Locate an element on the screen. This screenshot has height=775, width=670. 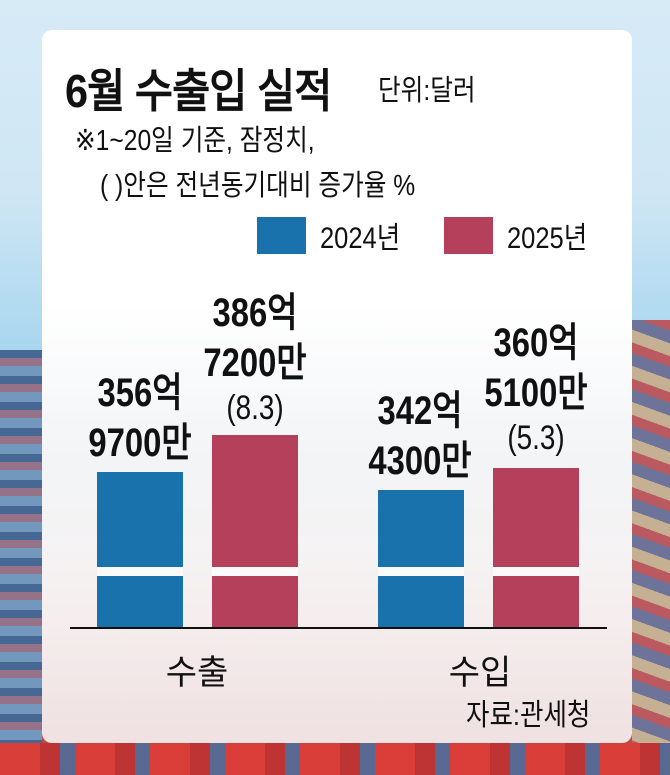
source-note: 자료:관세청 is located at coordinates (528, 715).